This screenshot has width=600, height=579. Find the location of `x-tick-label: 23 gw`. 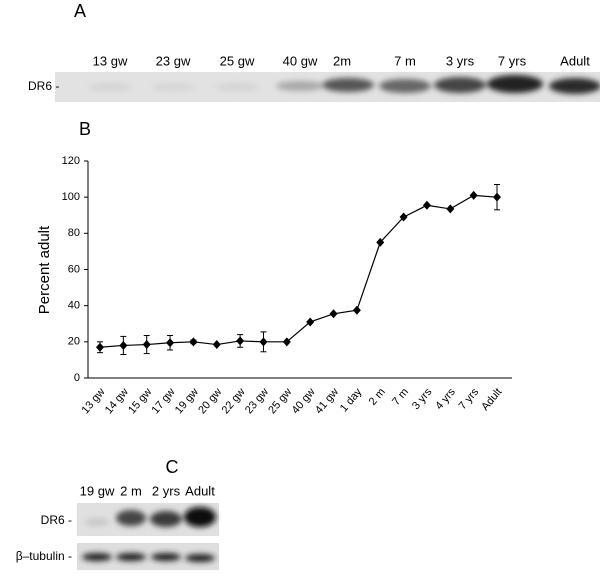

x-tick-label: 23 gw is located at coordinates (257, 401).